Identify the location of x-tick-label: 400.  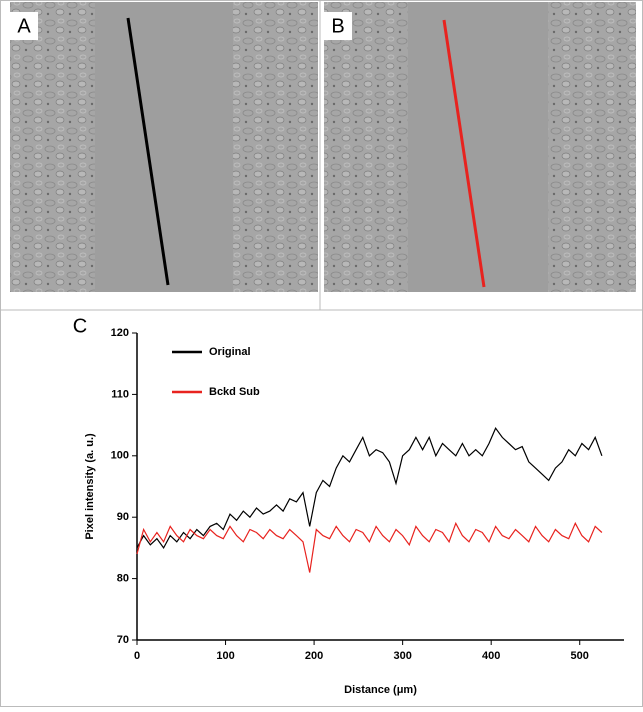
(491, 656).